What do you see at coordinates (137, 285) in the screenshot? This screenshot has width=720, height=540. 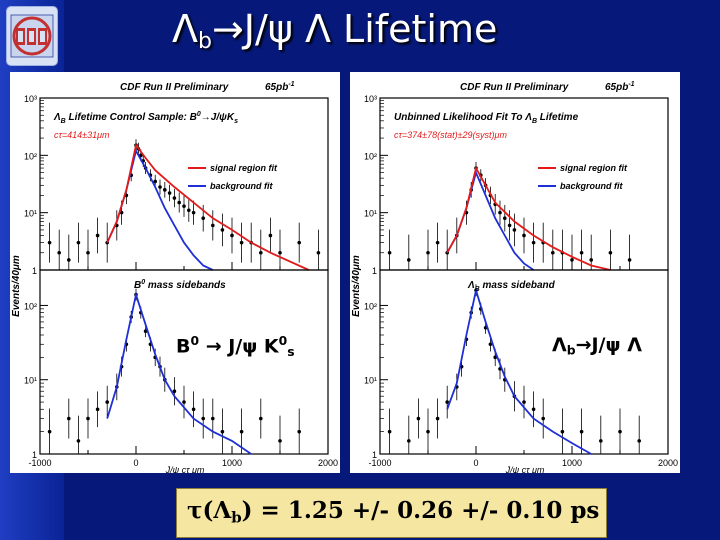 I see `bottom-title-text: B` at bounding box center [137, 285].